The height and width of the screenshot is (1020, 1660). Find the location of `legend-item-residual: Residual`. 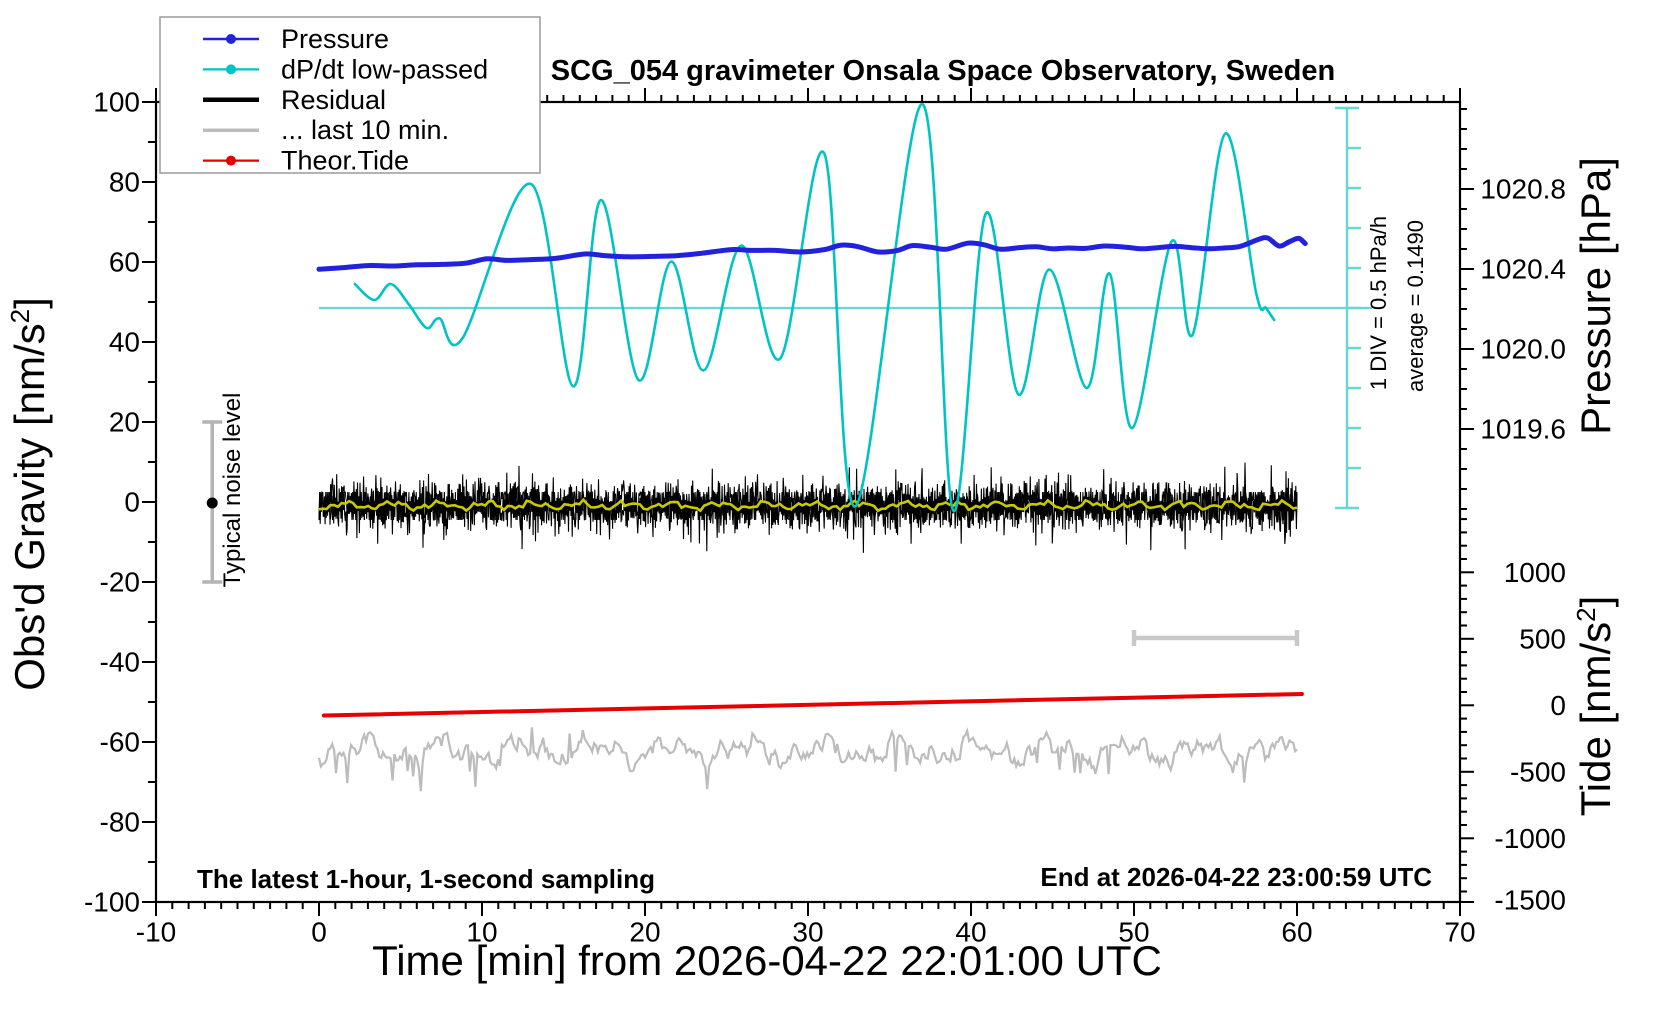

legend-item-residual: Residual is located at coordinates (294, 100).